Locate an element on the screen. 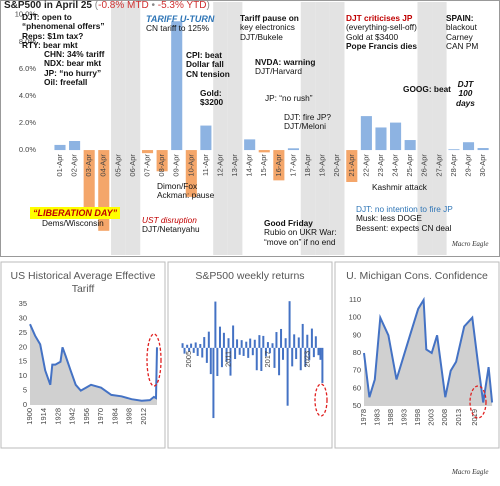  mtd: -0.8% MTD is located at coordinates (123, 5).